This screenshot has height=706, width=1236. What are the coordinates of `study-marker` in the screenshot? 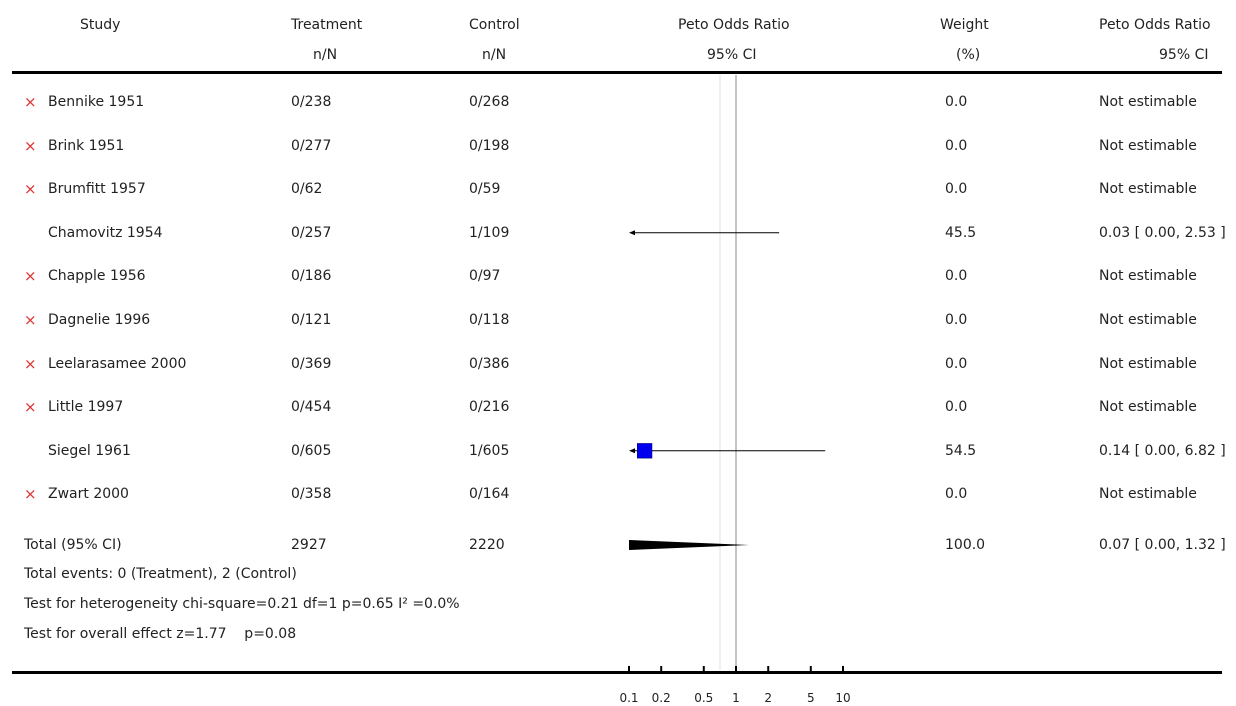 It's located at (645, 451).